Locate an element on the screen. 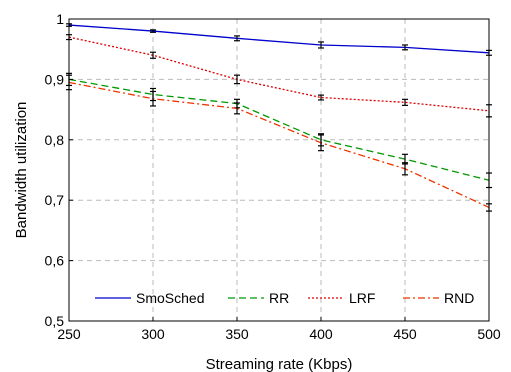  y-axis-title: Bandwidth utilization is located at coordinates (21, 170).